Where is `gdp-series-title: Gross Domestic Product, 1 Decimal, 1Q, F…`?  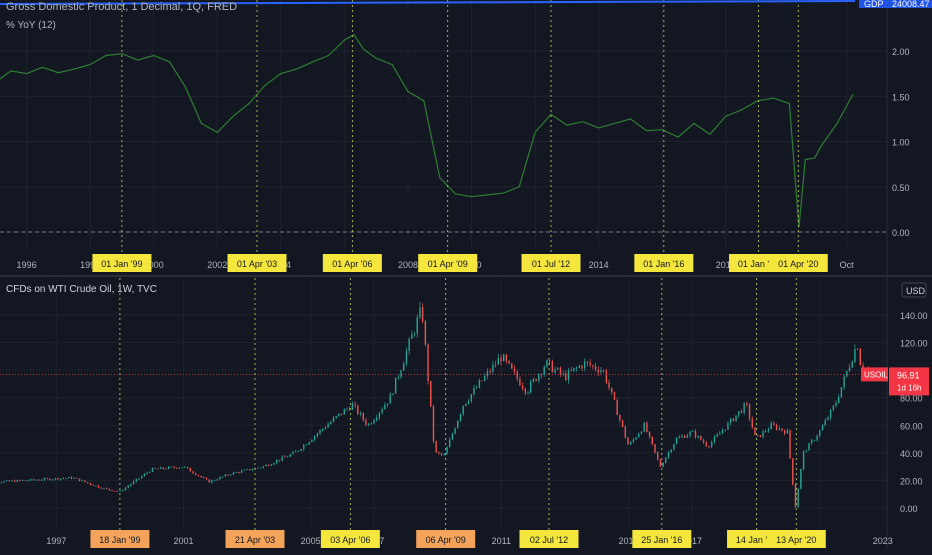
gdp-series-title: Gross Domestic Product, 1 Decimal, 1Q, F… is located at coordinates (121, 7).